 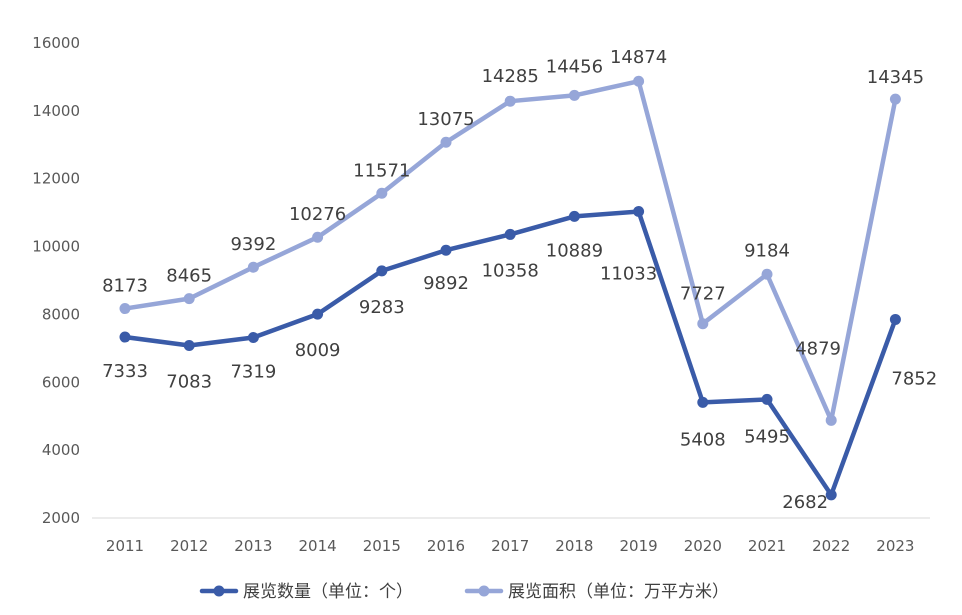 What do you see at coordinates (189, 546) in the screenshot?
I see `x-tick-label: 2012` at bounding box center [189, 546].